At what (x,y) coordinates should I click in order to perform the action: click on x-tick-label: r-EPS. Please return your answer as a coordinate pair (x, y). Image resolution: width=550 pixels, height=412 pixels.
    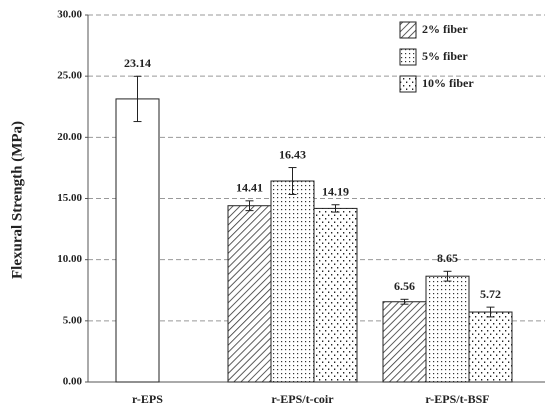
    Looking at the image, I should click on (147, 399).